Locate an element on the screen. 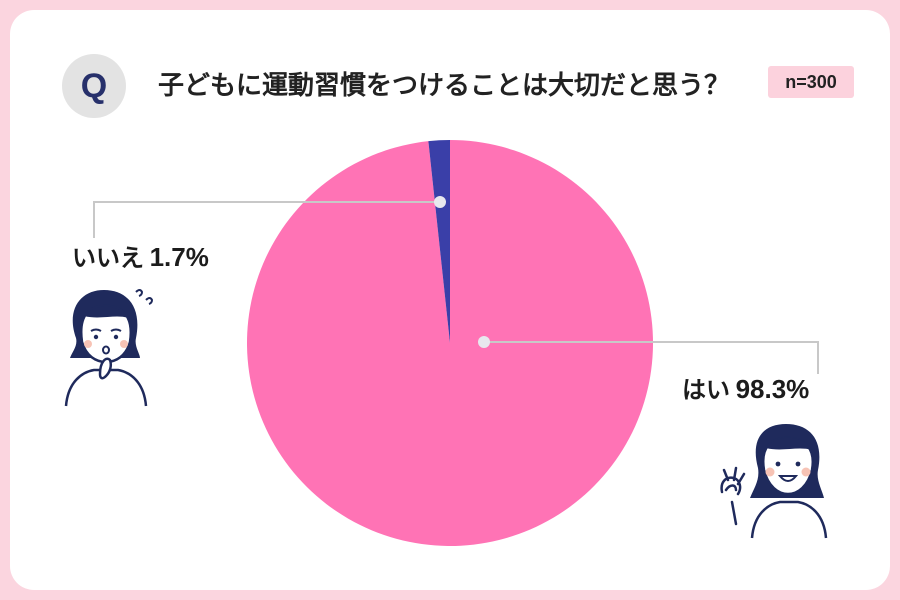 The height and width of the screenshot is (600, 900). leader-line-no is located at coordinates (266, 219).